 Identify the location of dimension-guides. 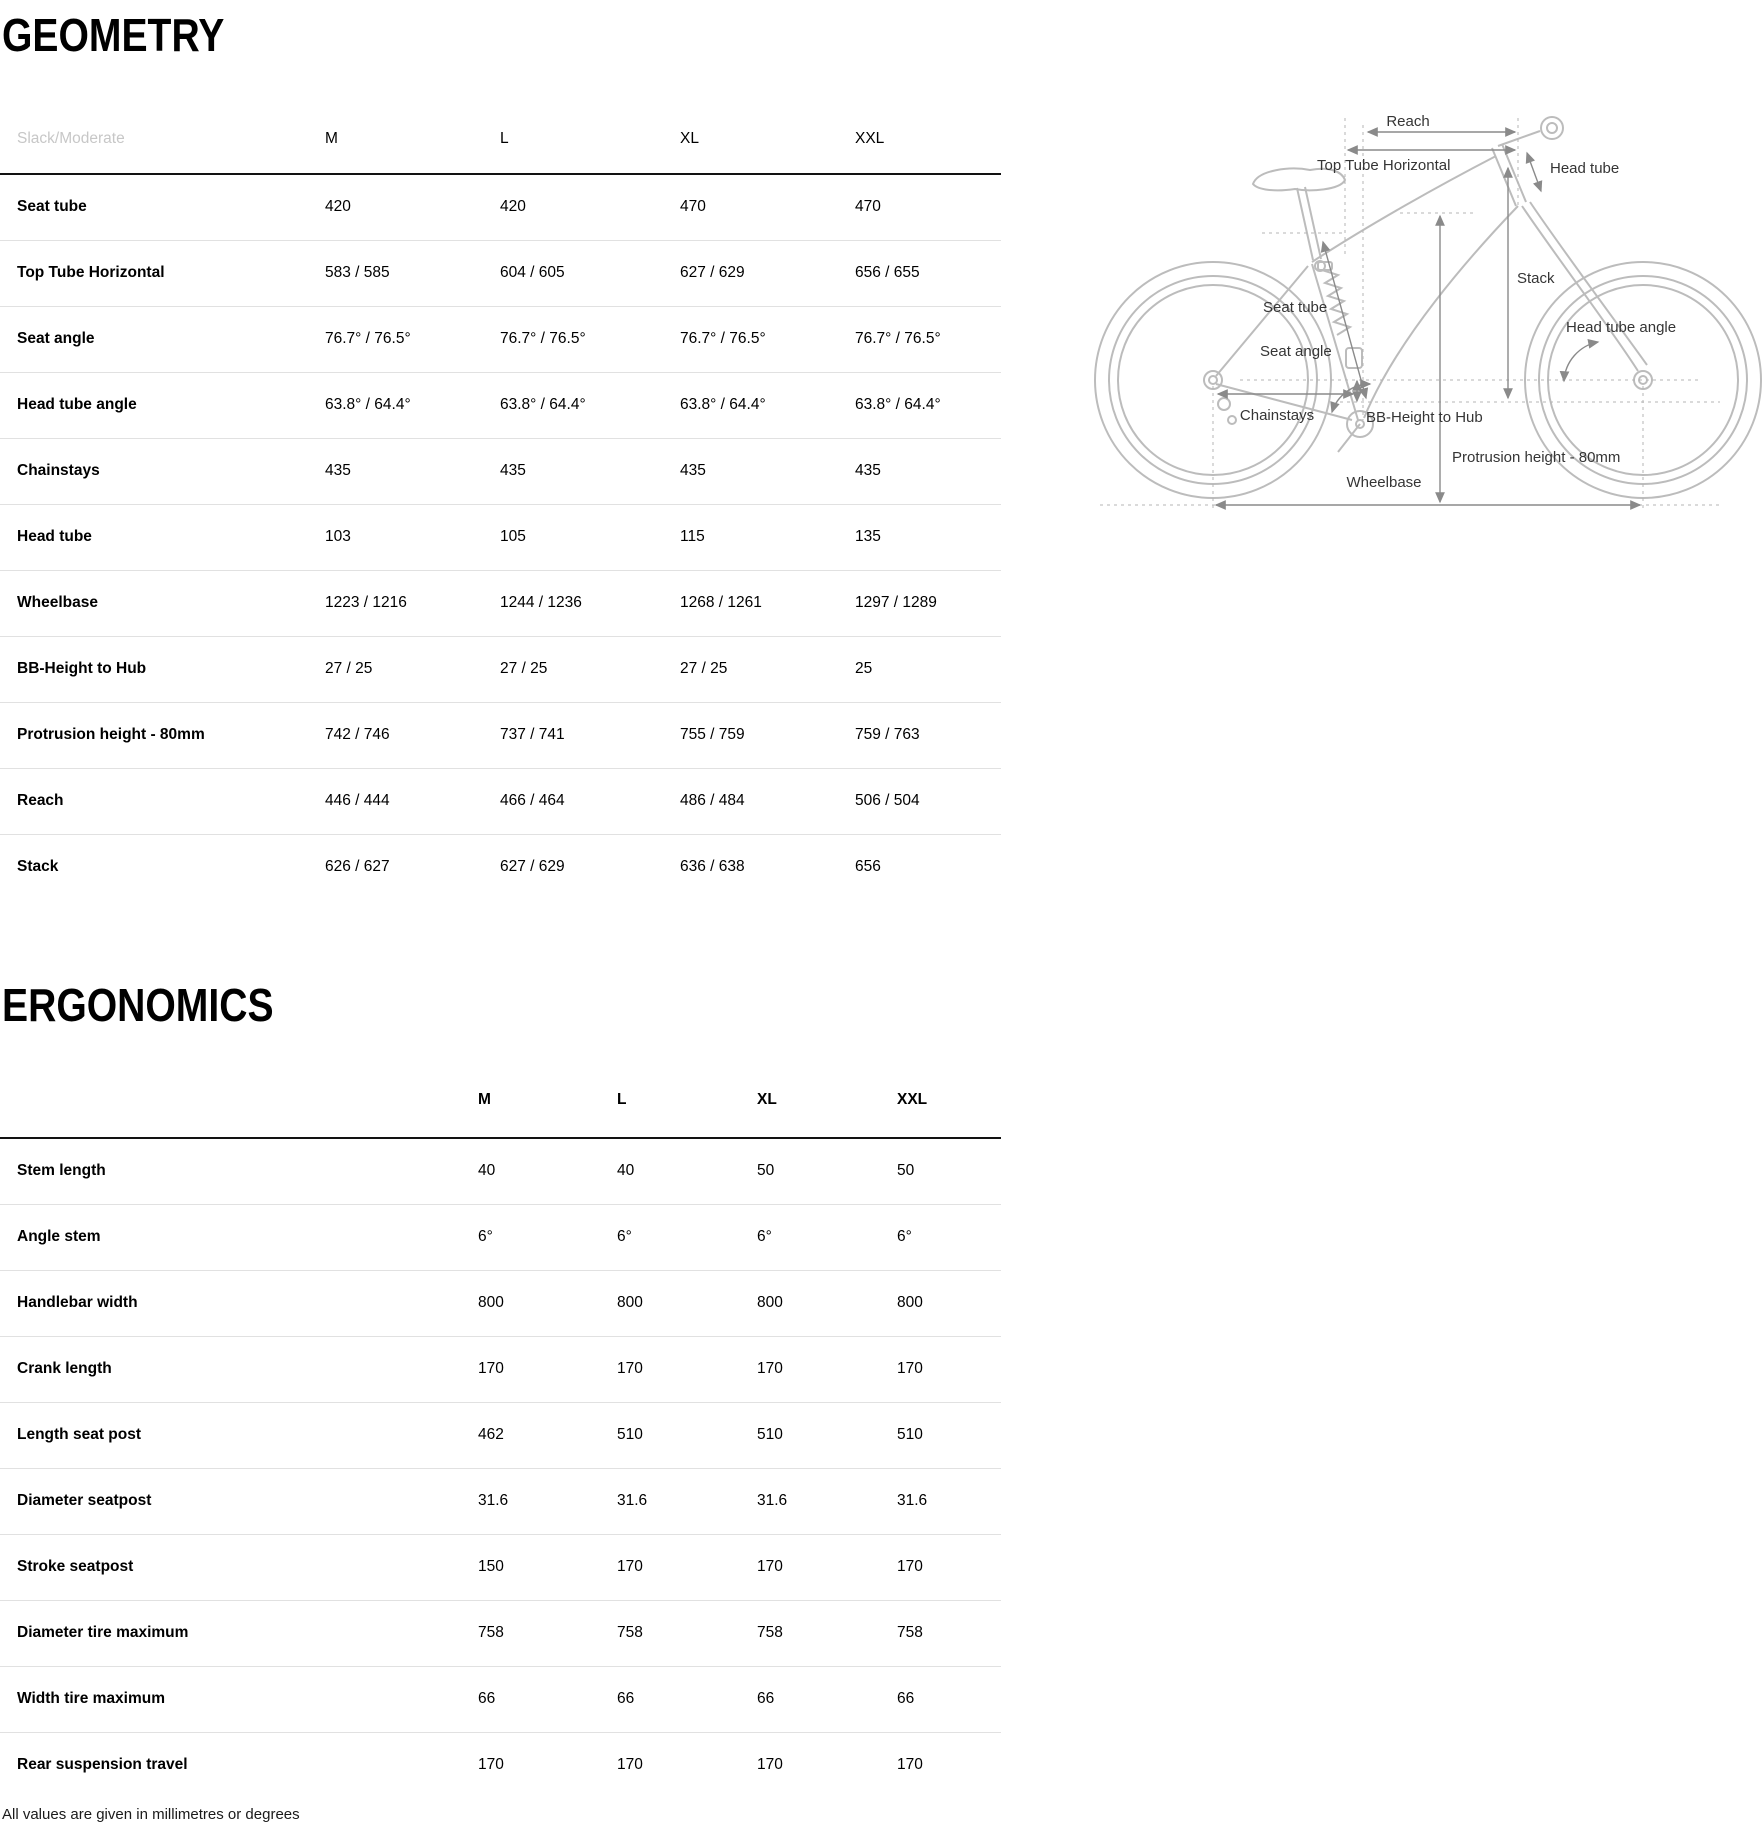
(1410, 315).